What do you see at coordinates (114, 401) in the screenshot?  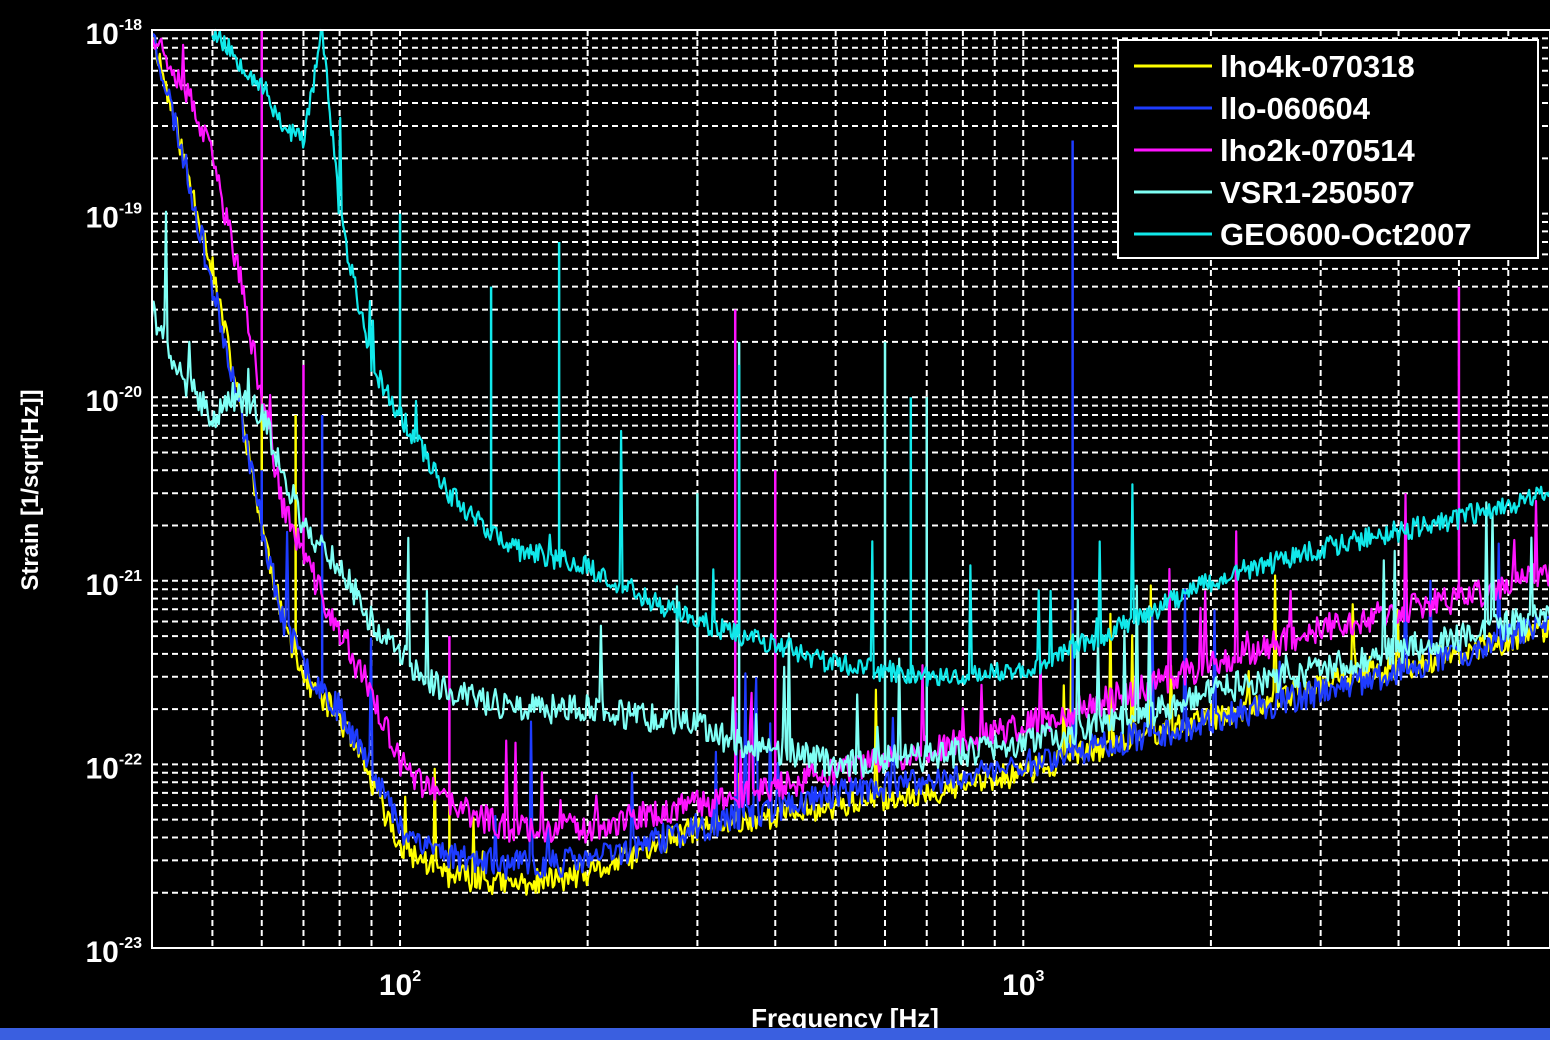 I see `y-tick-label: 10-20` at bounding box center [114, 401].